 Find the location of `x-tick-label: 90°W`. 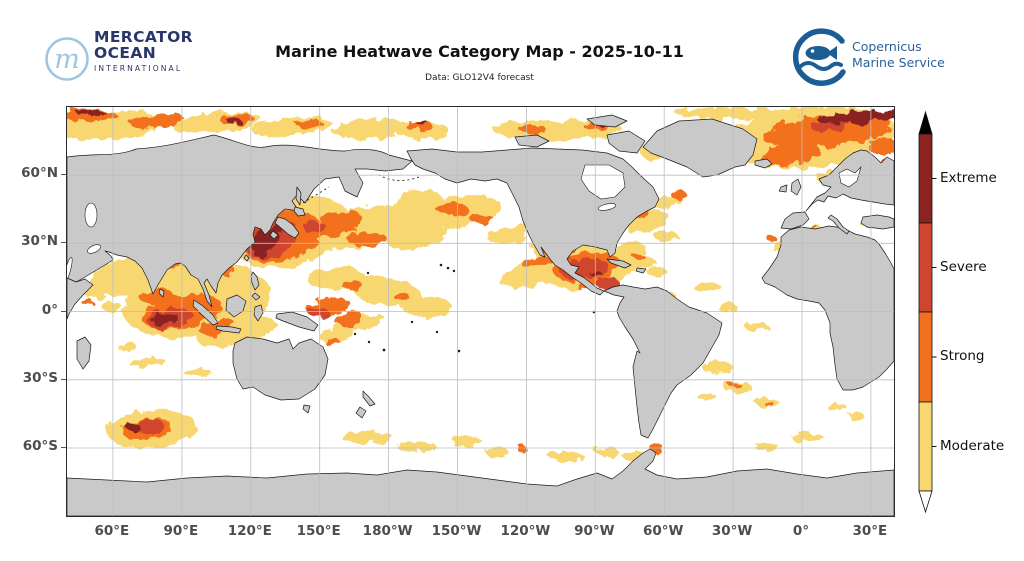

x-tick-label: 90°W is located at coordinates (594, 531).